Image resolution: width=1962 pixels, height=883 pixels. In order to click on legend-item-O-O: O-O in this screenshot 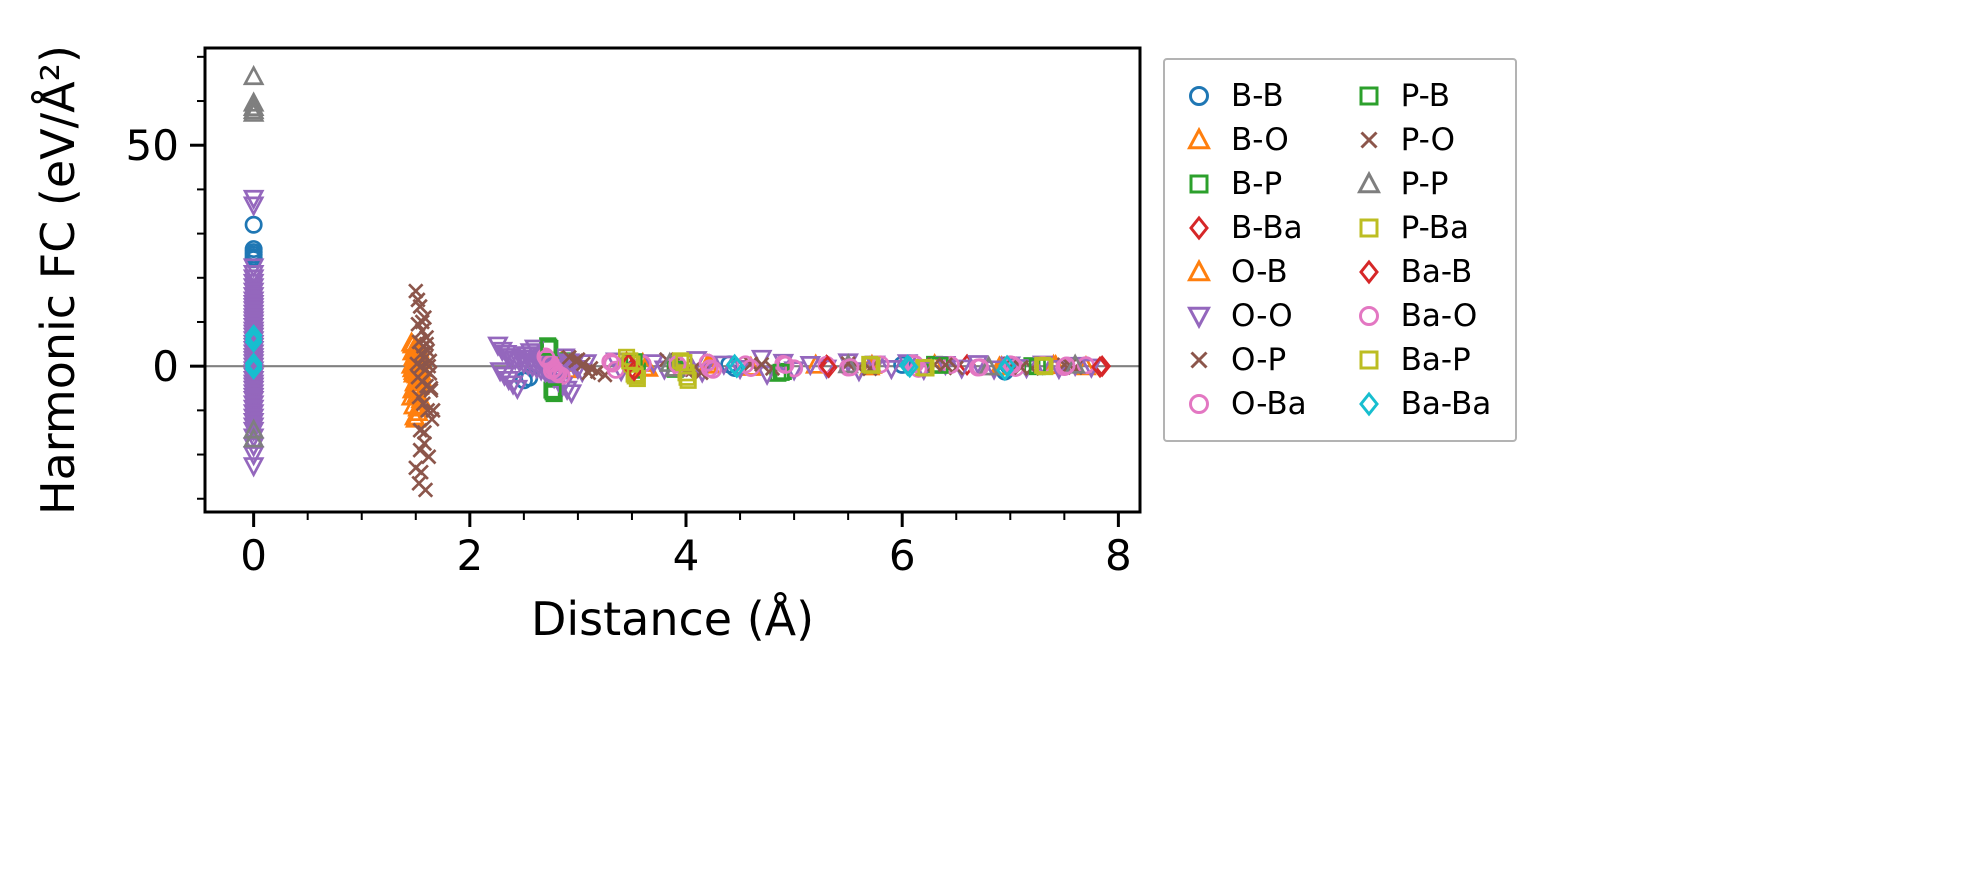, I will do `click(1245, 316)`.